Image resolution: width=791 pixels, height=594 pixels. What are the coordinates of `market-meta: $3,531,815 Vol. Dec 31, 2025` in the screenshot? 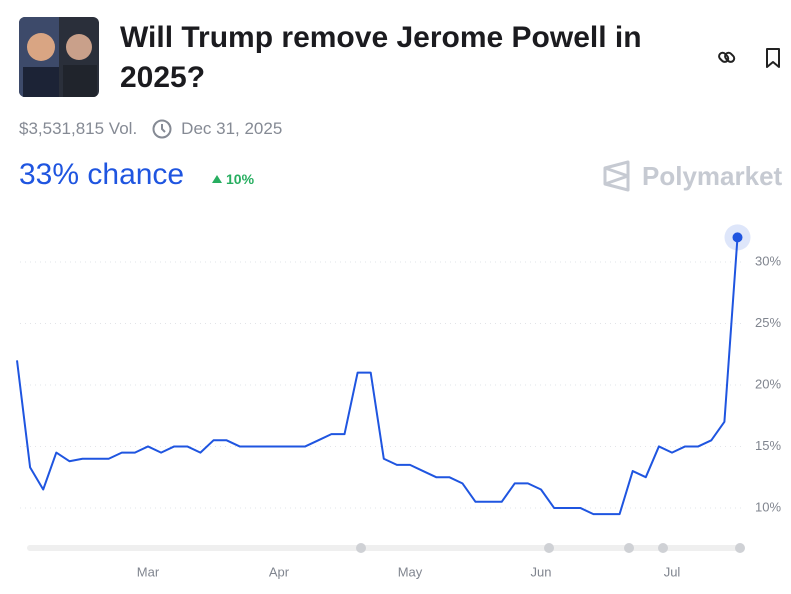 It's located at (150, 129).